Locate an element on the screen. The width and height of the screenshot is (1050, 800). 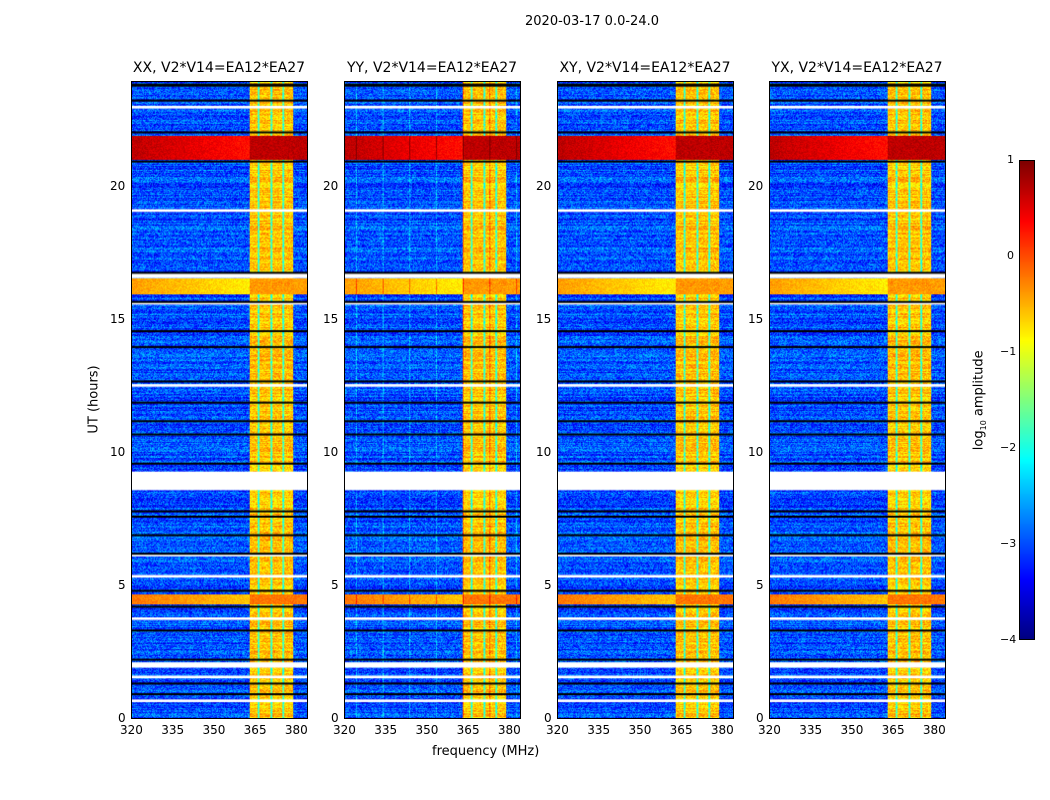
colorbar-tick-label: −1 is located at coordinates (1008, 351).